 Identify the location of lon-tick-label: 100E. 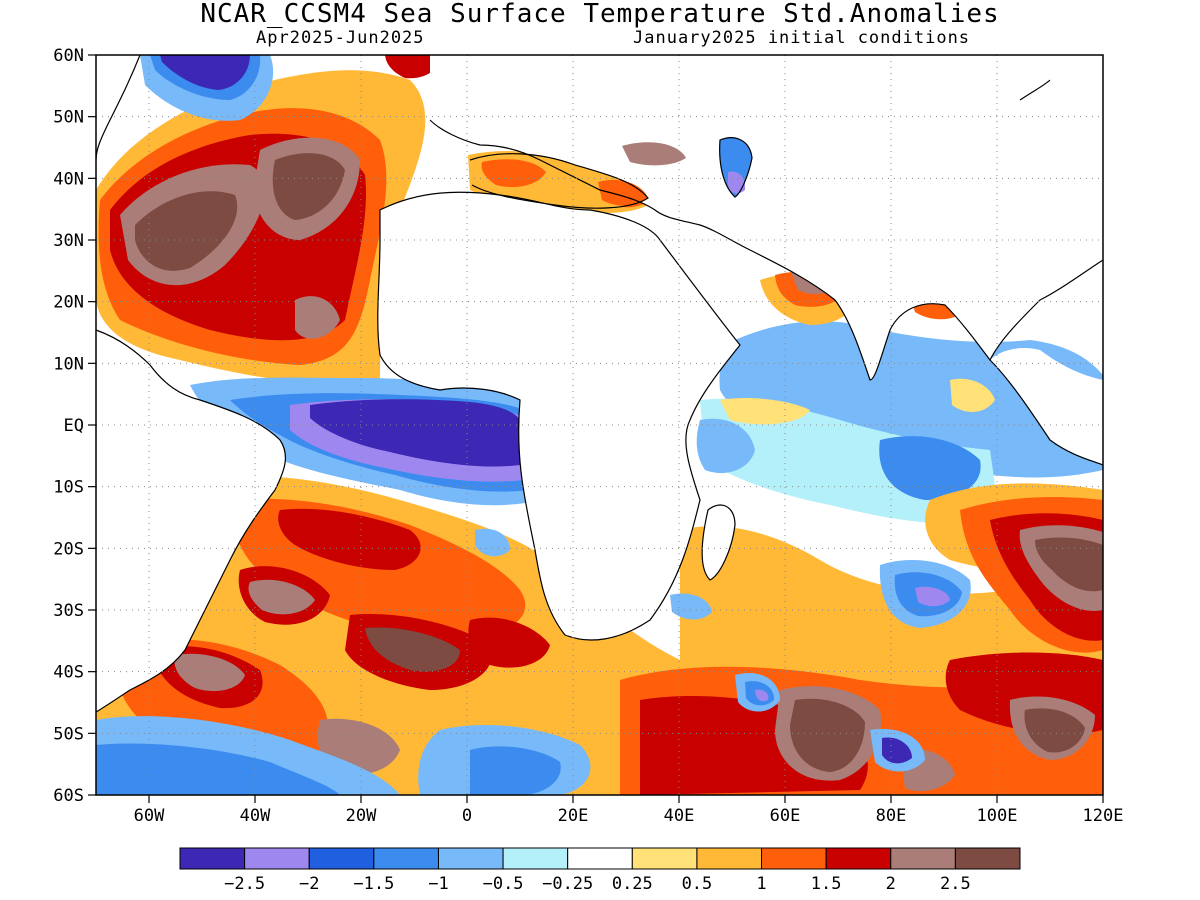
(997, 816).